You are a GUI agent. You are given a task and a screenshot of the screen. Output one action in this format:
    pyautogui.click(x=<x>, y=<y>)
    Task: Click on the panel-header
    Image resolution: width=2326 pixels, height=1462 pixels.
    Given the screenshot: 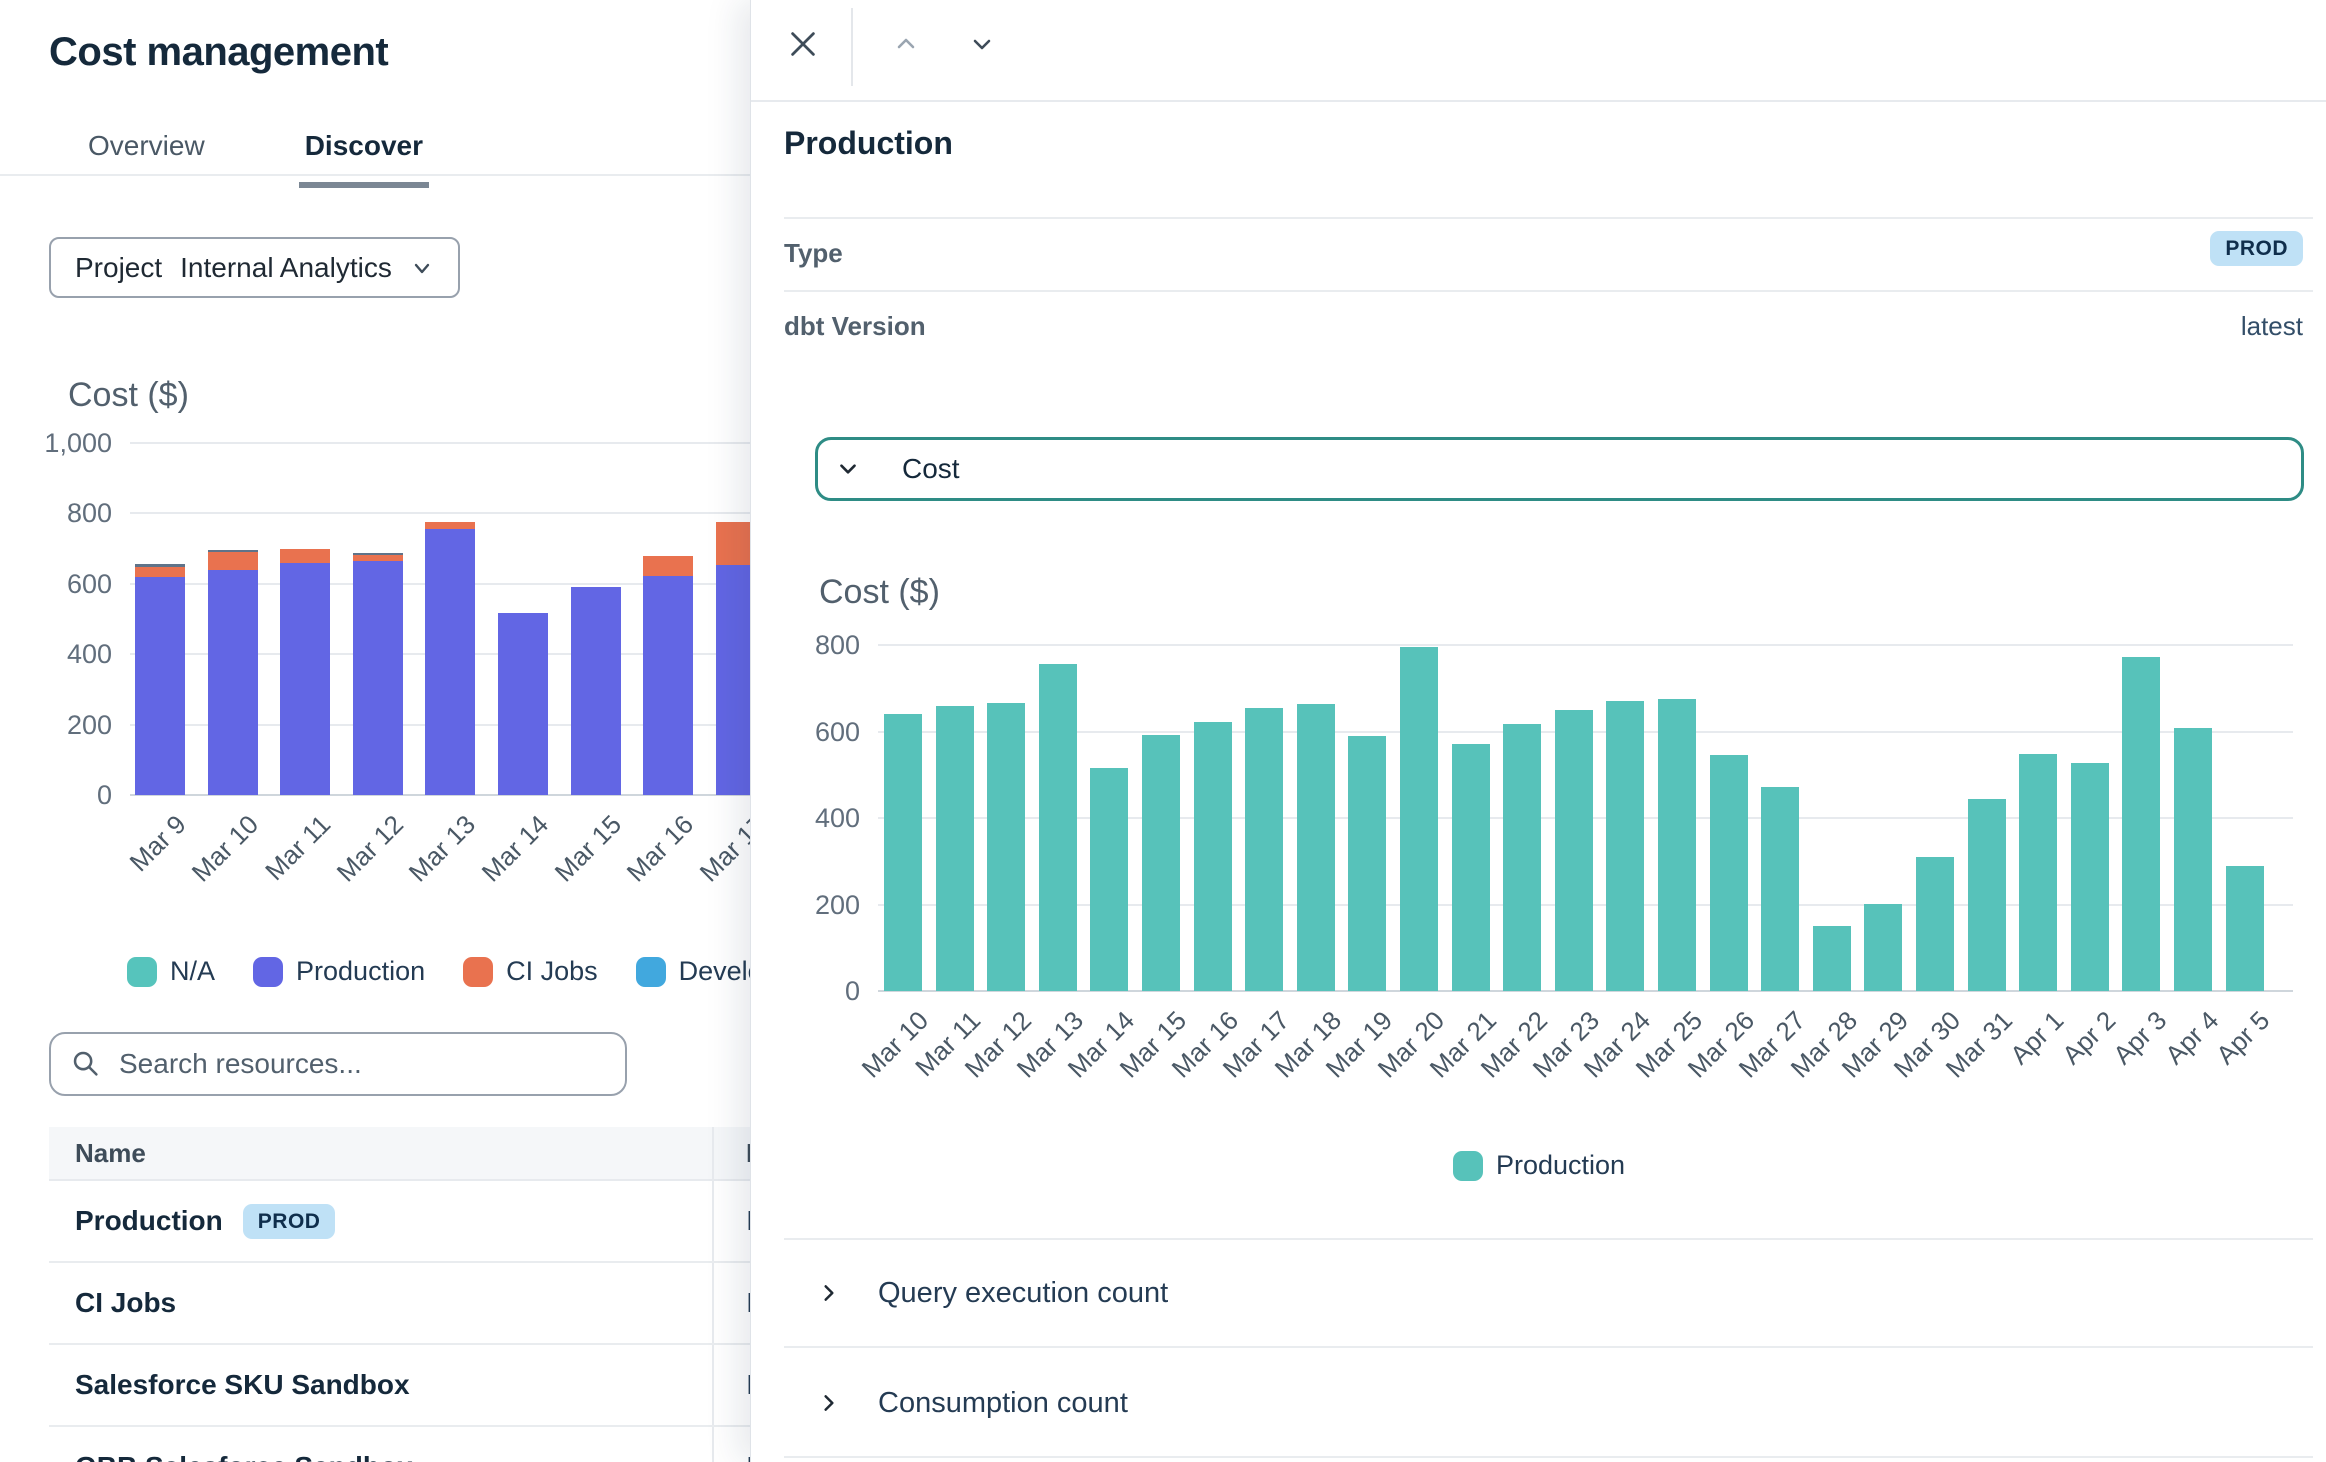 What is the action you would take?
    pyautogui.click(x=1538, y=51)
    